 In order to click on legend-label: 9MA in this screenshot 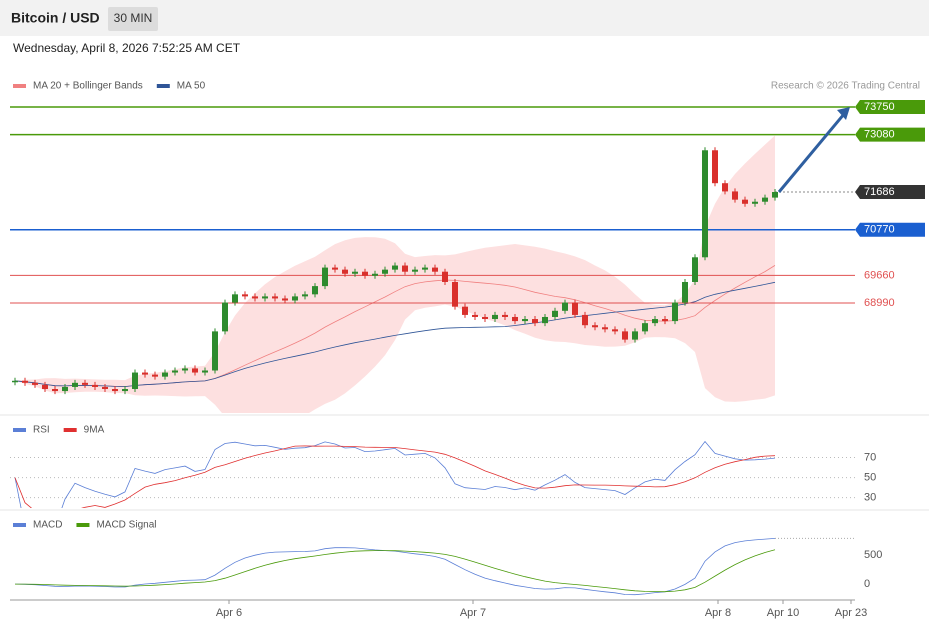, I will do `click(94, 430)`.